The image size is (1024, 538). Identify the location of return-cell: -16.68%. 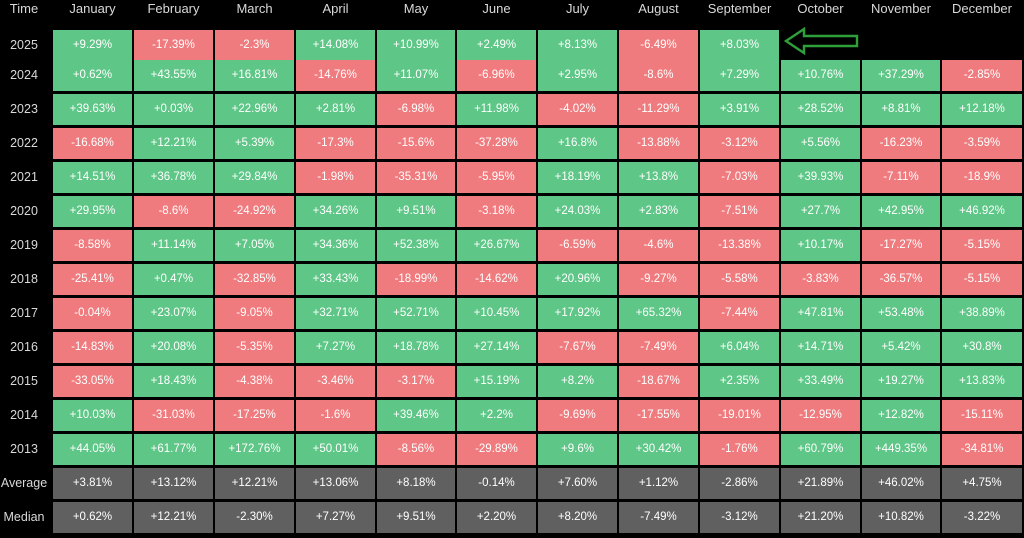
(92, 143).